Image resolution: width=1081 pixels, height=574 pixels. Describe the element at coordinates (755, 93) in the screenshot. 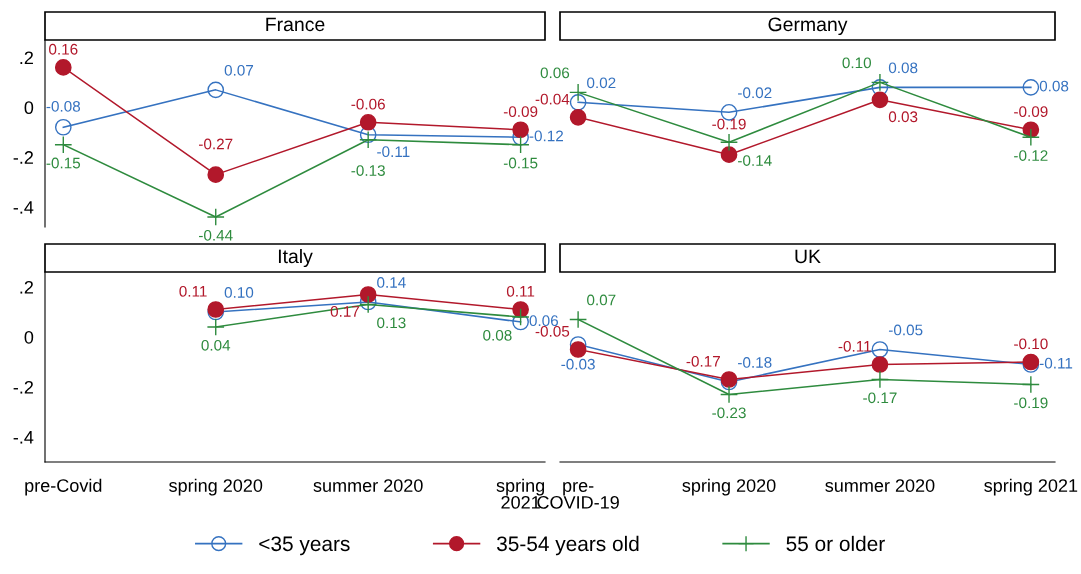

I see `data-label: -0.02` at that location.